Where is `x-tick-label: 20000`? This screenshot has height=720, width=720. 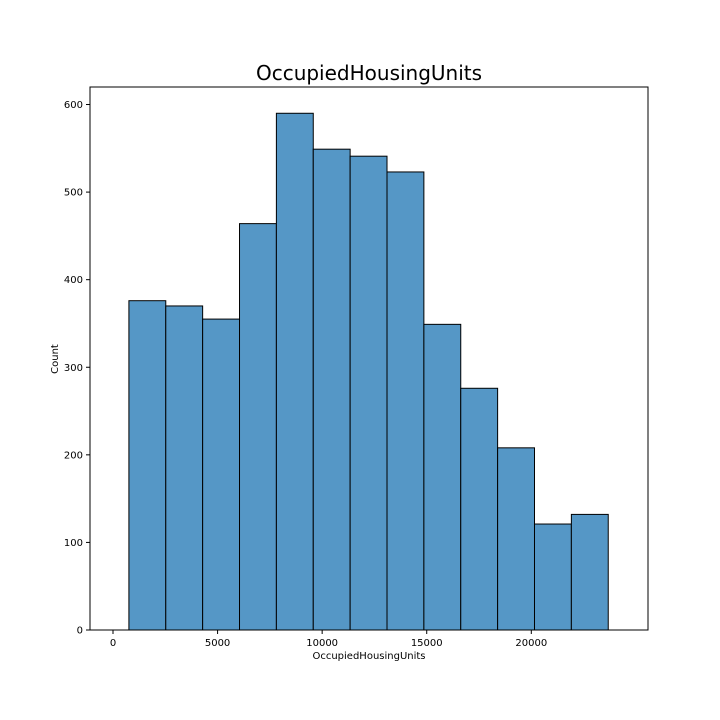
x-tick-label: 20000 is located at coordinates (531, 643).